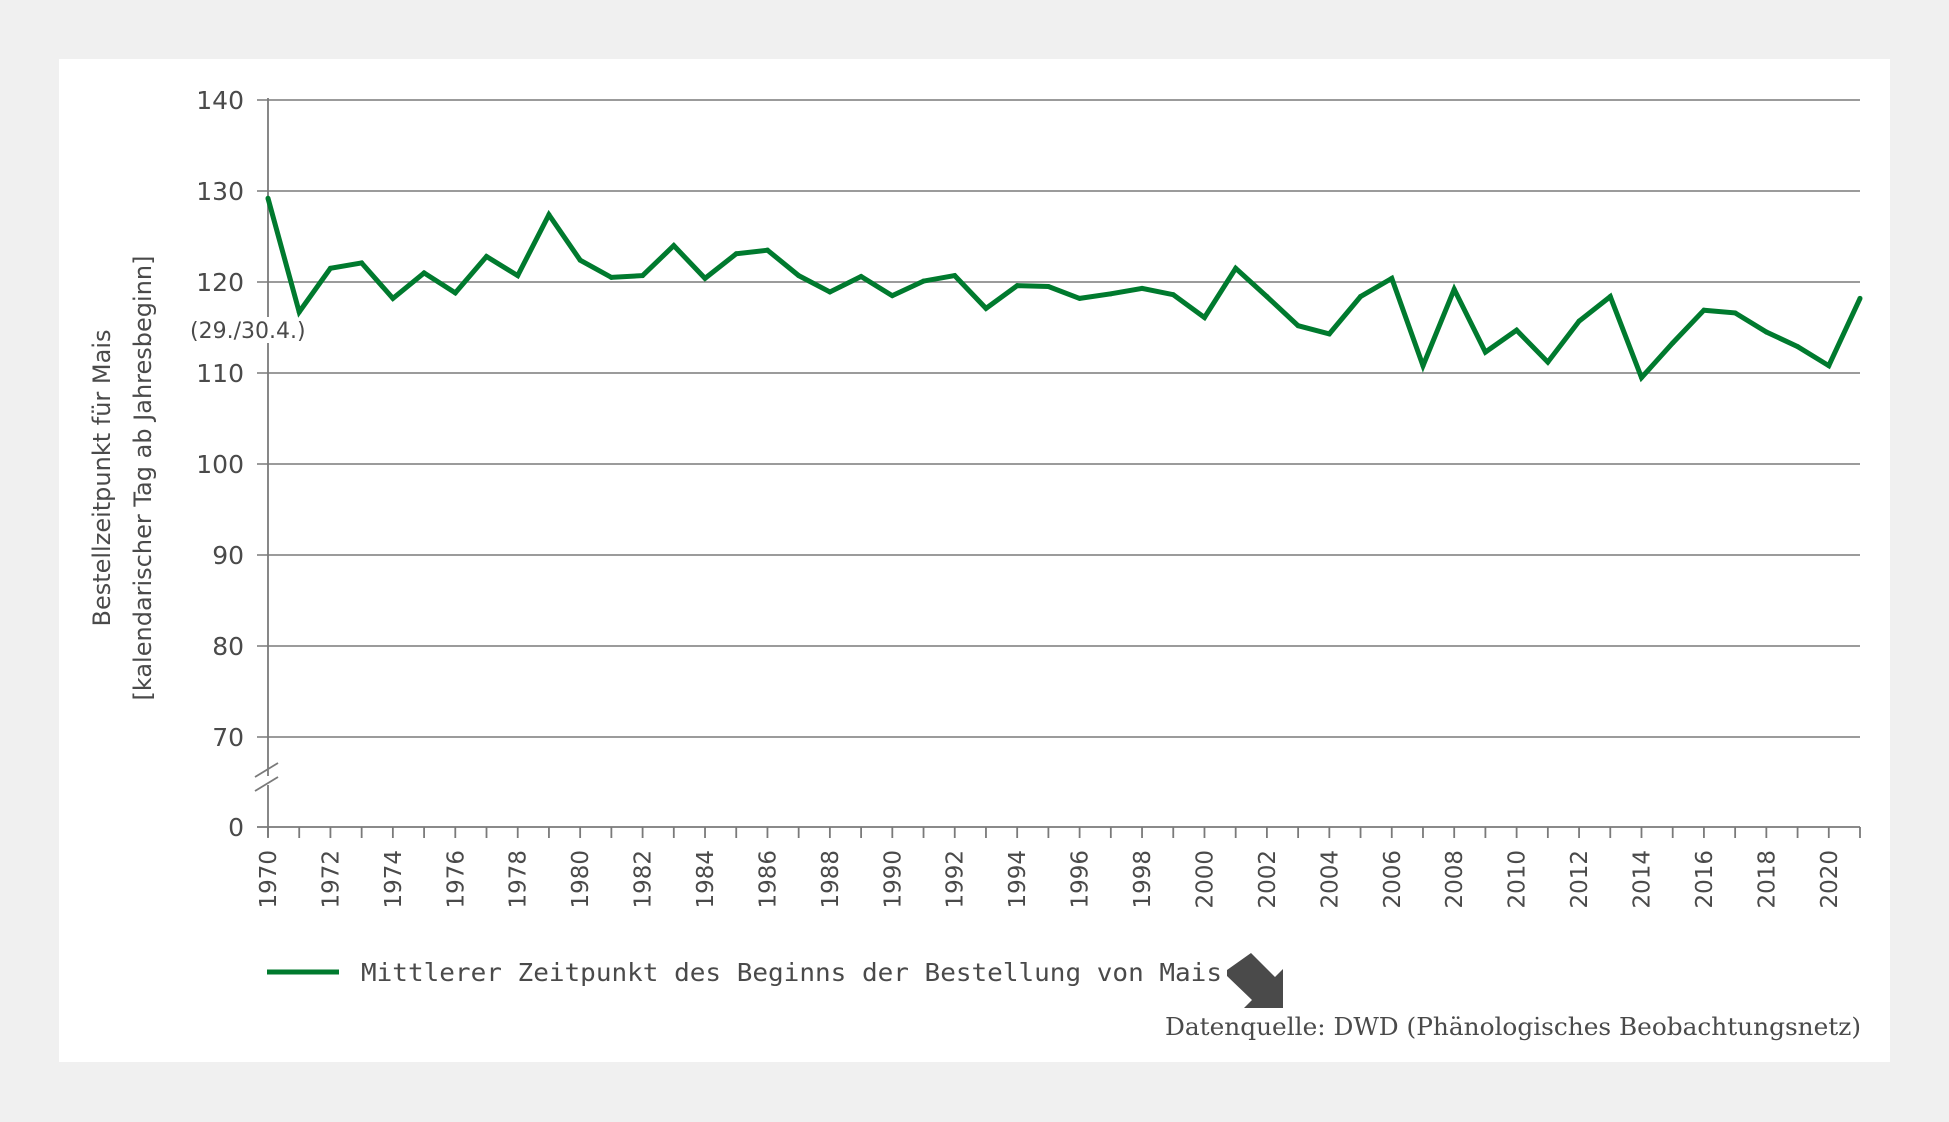  I want to click on data-point-1973, so click(362, 263).